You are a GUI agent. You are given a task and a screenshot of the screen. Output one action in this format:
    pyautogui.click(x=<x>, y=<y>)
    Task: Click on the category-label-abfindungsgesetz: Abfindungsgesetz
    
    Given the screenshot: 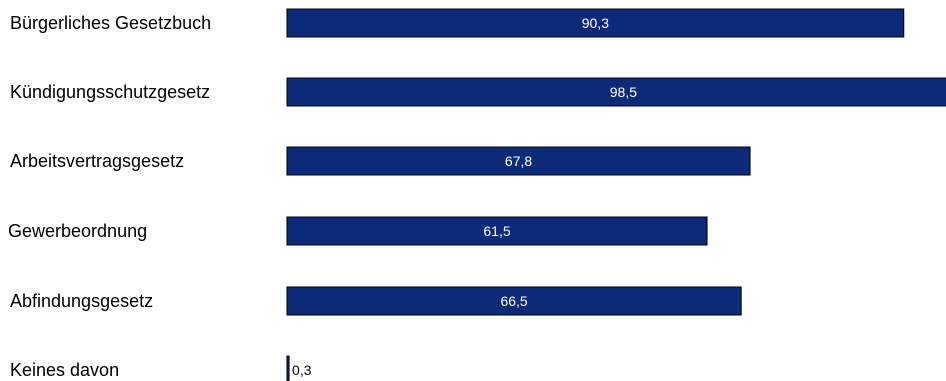 What is the action you would take?
    pyautogui.click(x=81, y=301)
    